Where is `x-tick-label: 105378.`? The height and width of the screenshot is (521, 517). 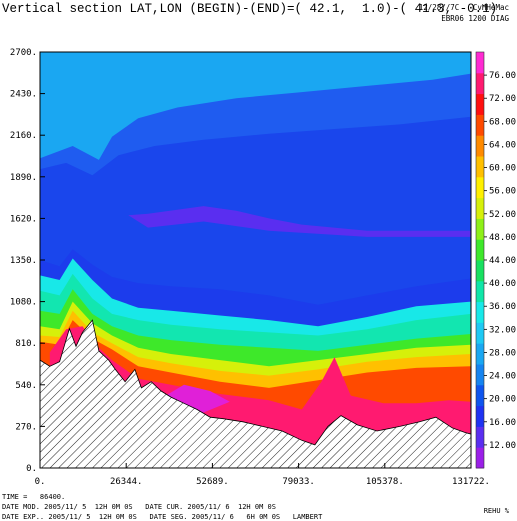 x-tick-label: 105378. is located at coordinates (385, 482).